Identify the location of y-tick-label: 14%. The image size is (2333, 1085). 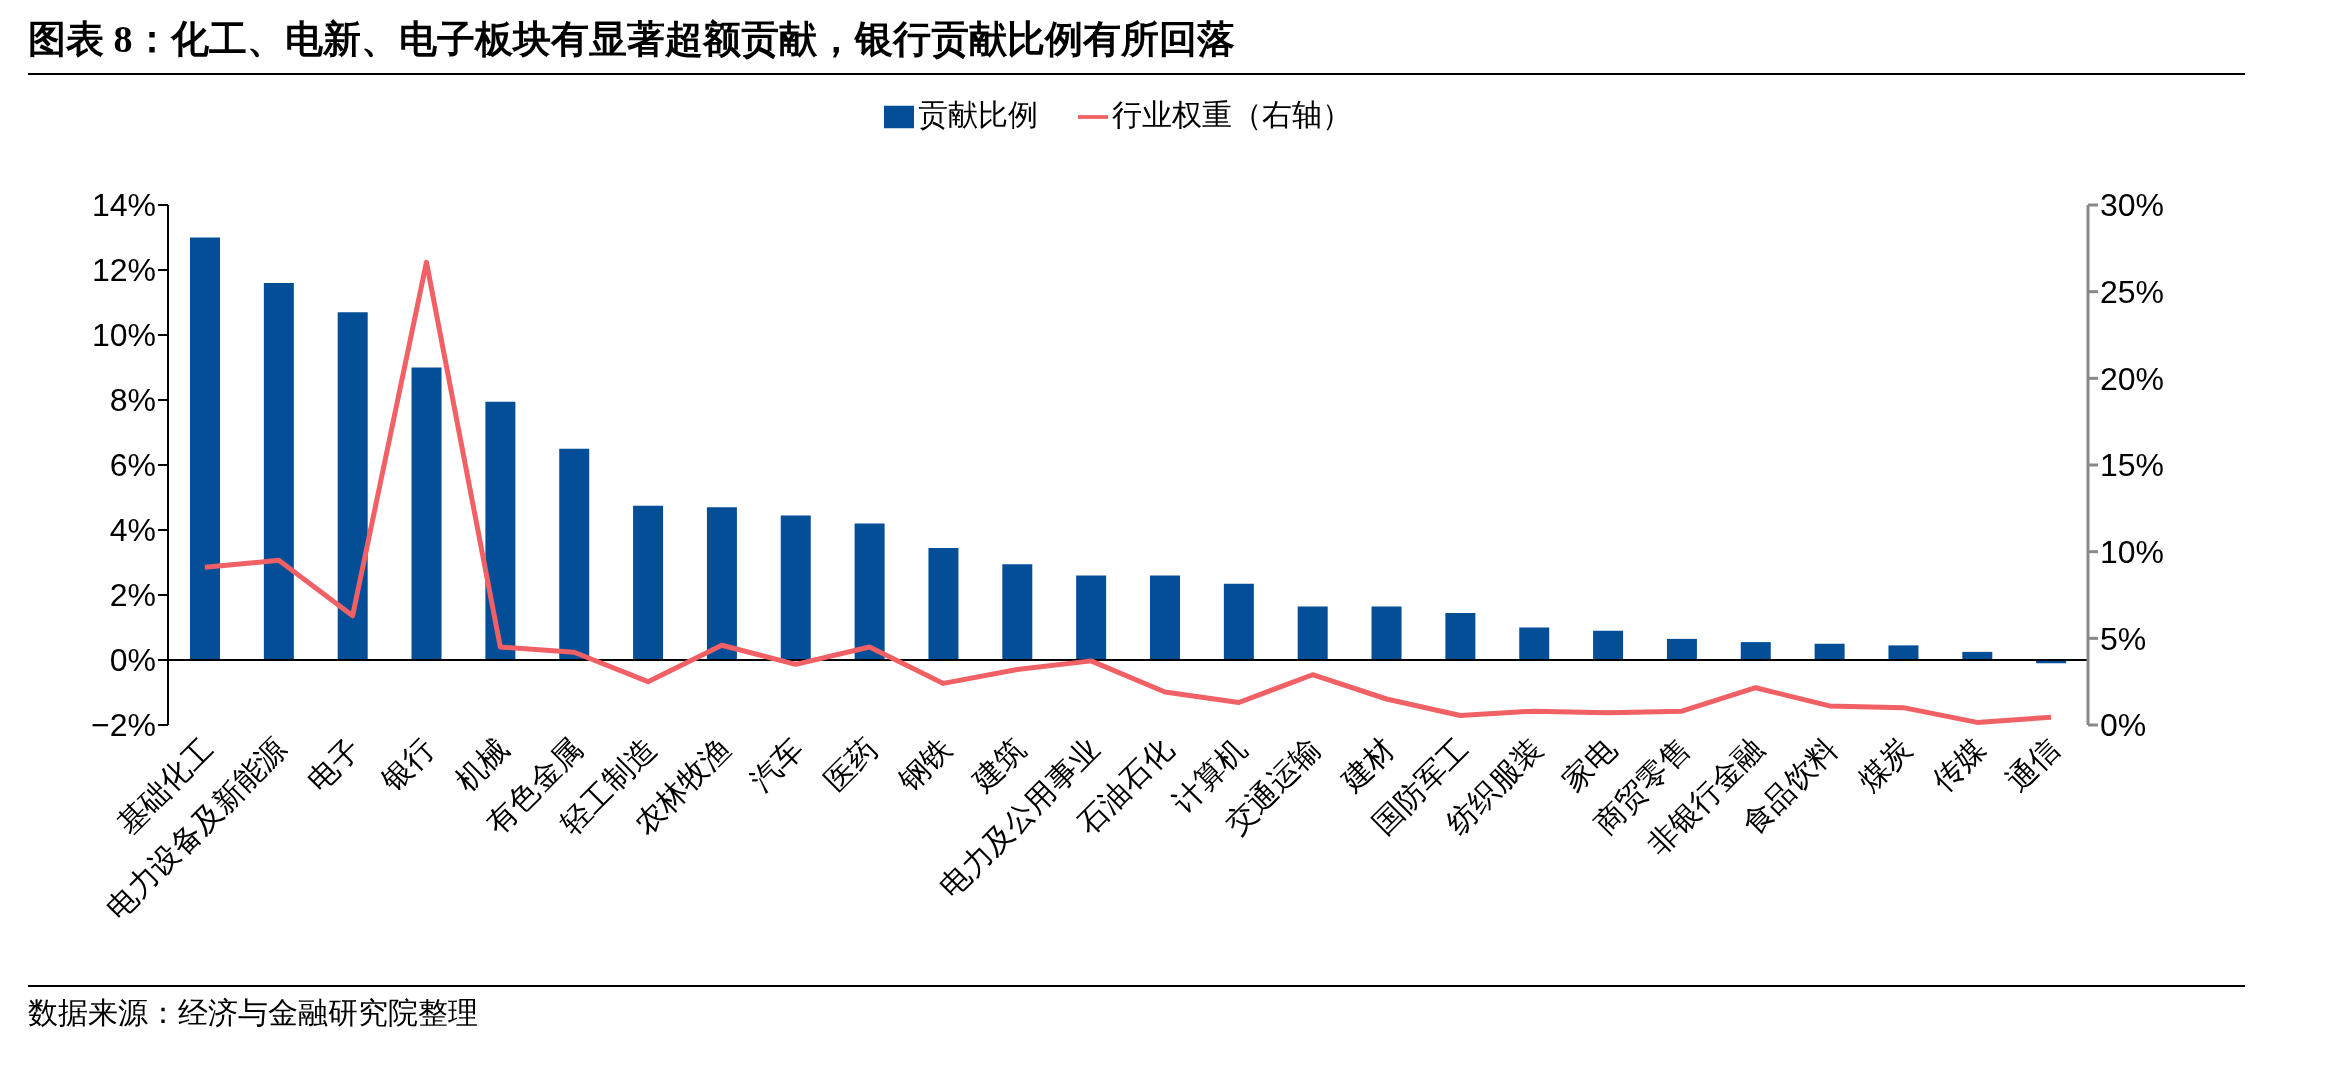
(123, 205).